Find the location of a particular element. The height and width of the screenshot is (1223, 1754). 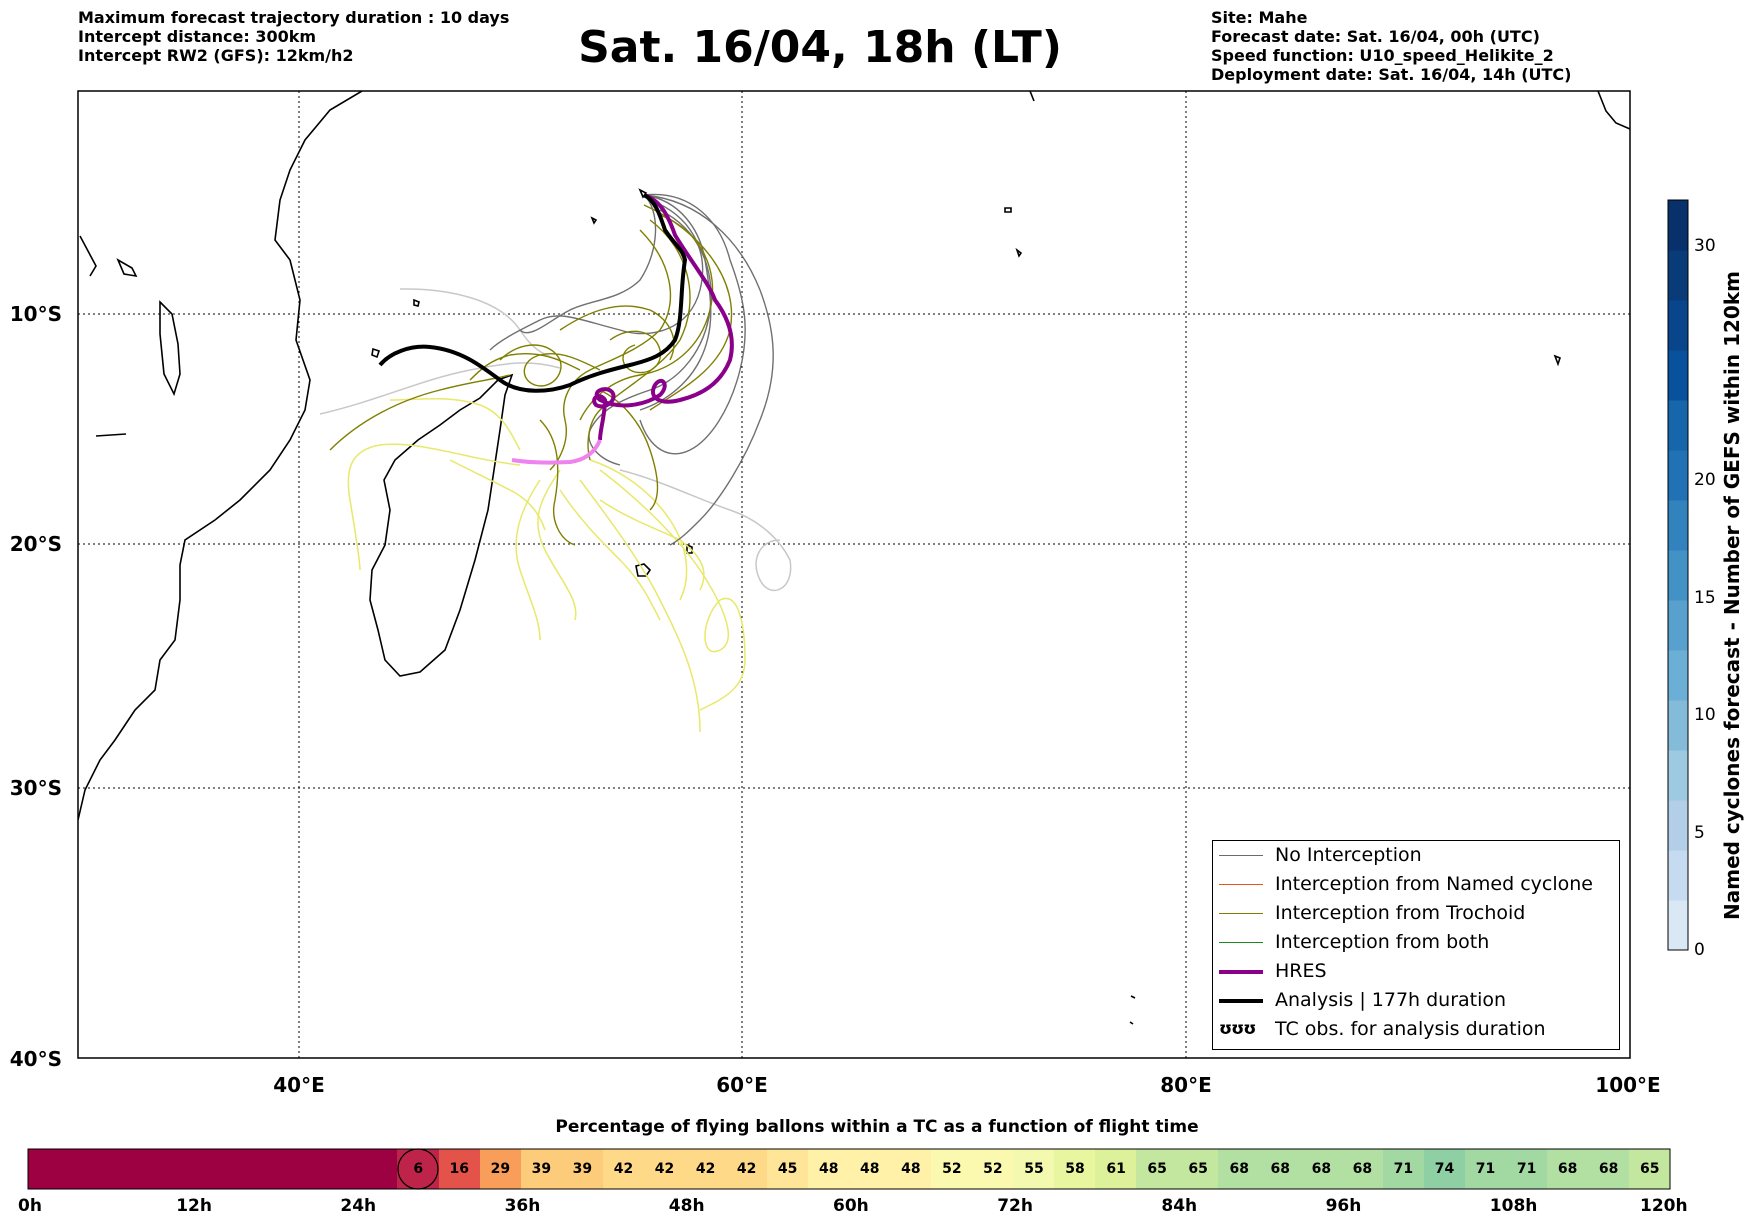

time-label: 36h is located at coordinates (522, 1206).